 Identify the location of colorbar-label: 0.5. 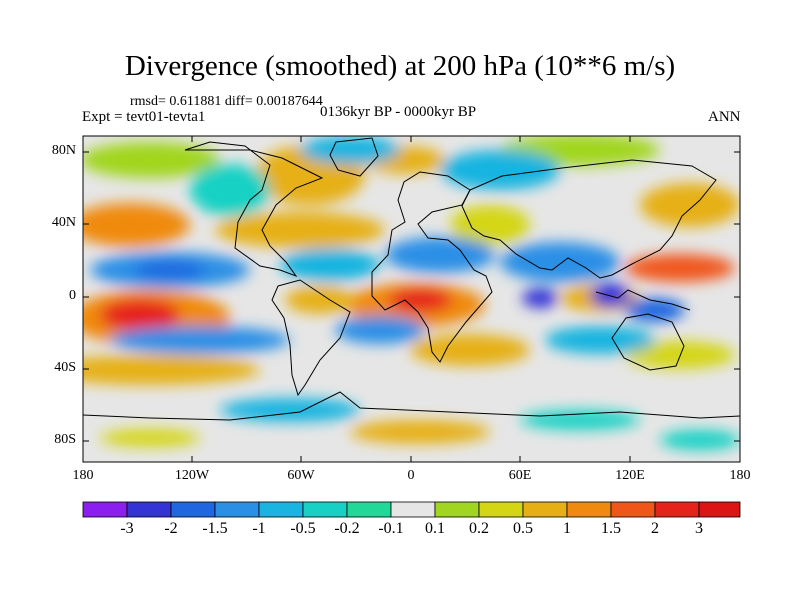
(523, 528).